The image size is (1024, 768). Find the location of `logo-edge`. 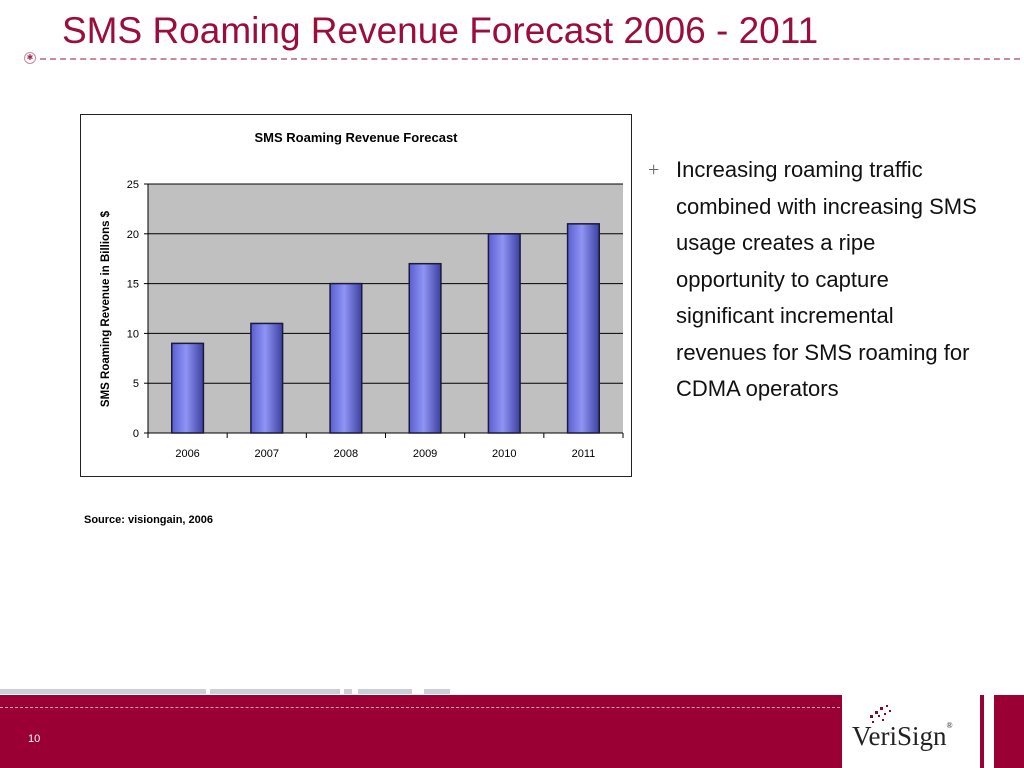

logo-edge is located at coordinates (989, 731).